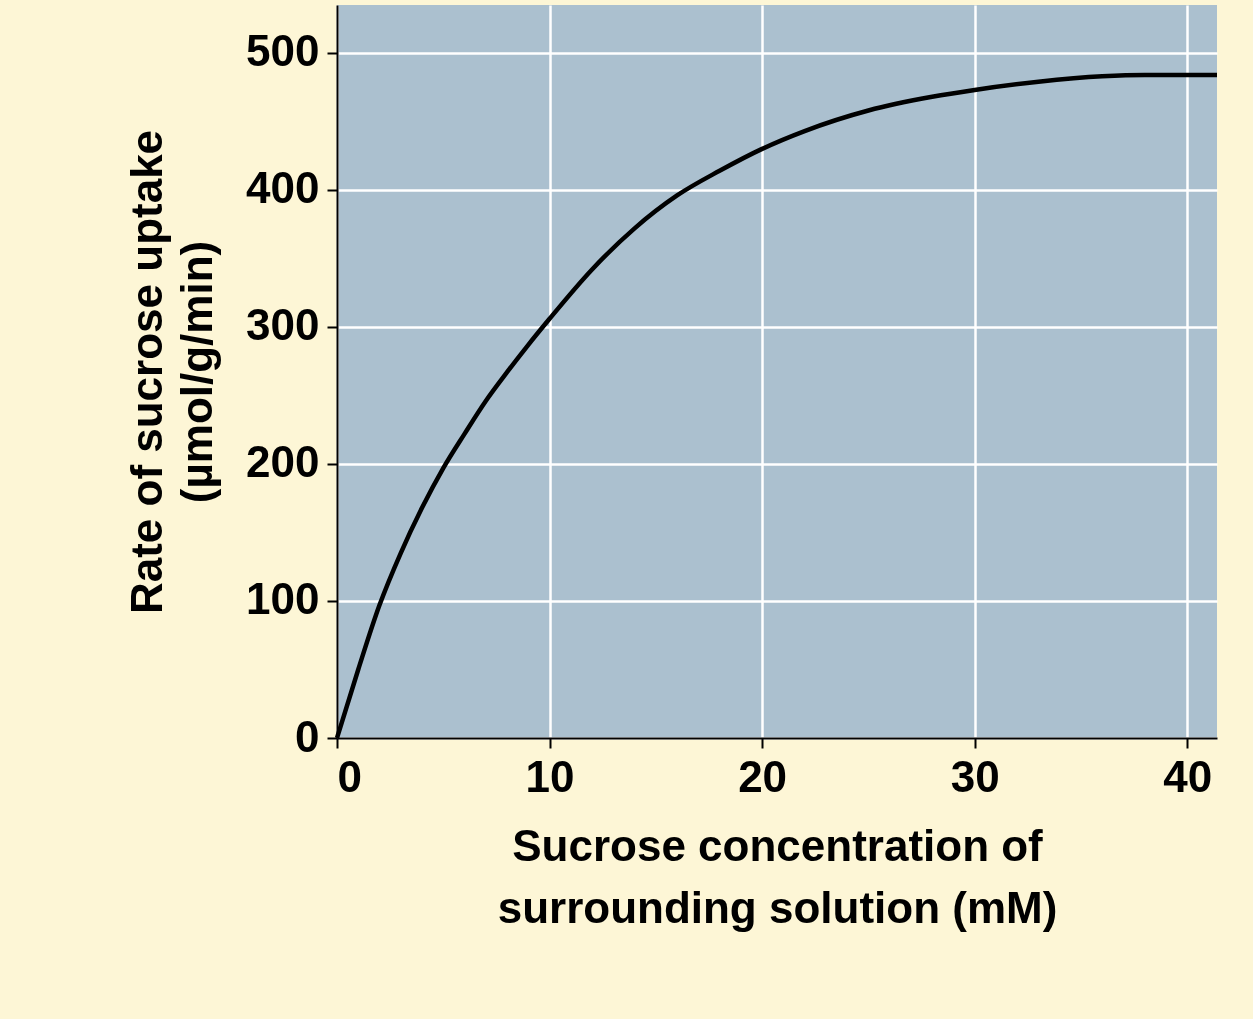 The height and width of the screenshot is (1019, 1253). I want to click on y-axis-title: Rate of sucrose uptake (µmol/g/min), so click(172, 372).